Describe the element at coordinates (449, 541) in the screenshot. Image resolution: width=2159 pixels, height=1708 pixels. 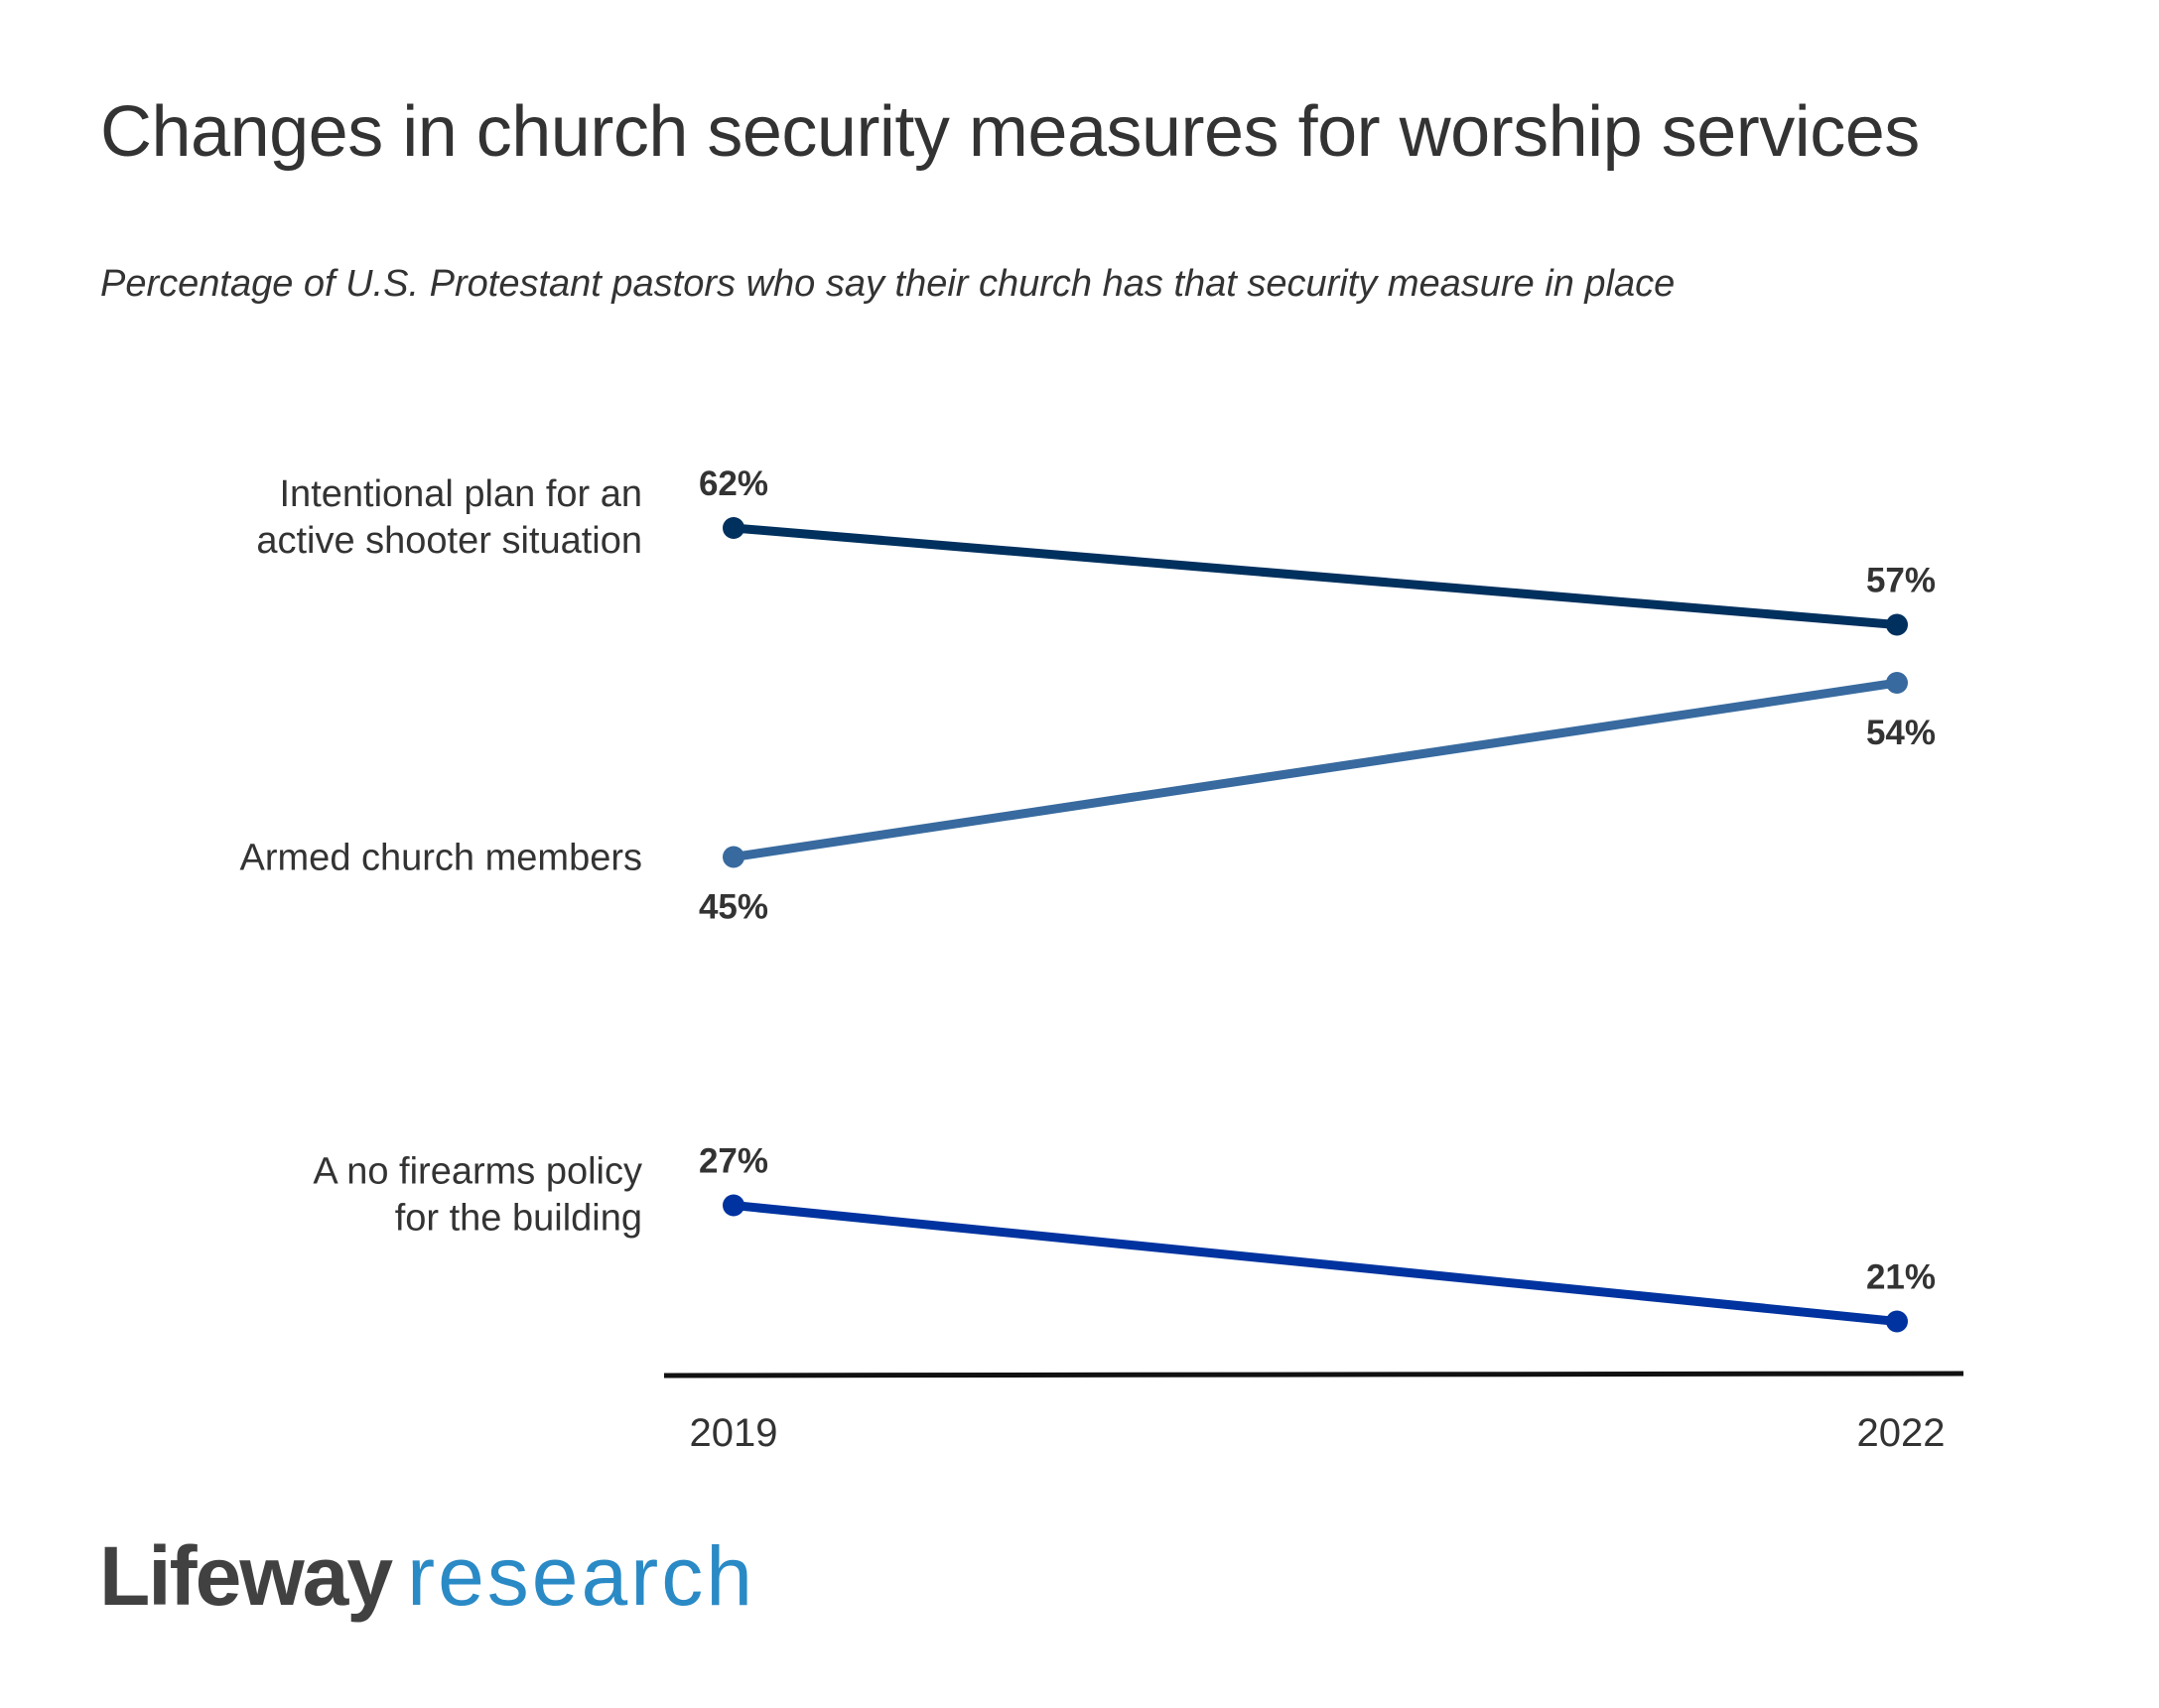
I see `category-label: active shooter situation` at that location.